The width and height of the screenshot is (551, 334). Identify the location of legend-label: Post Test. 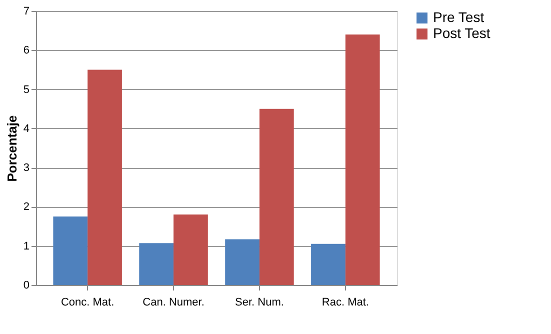
(461, 33).